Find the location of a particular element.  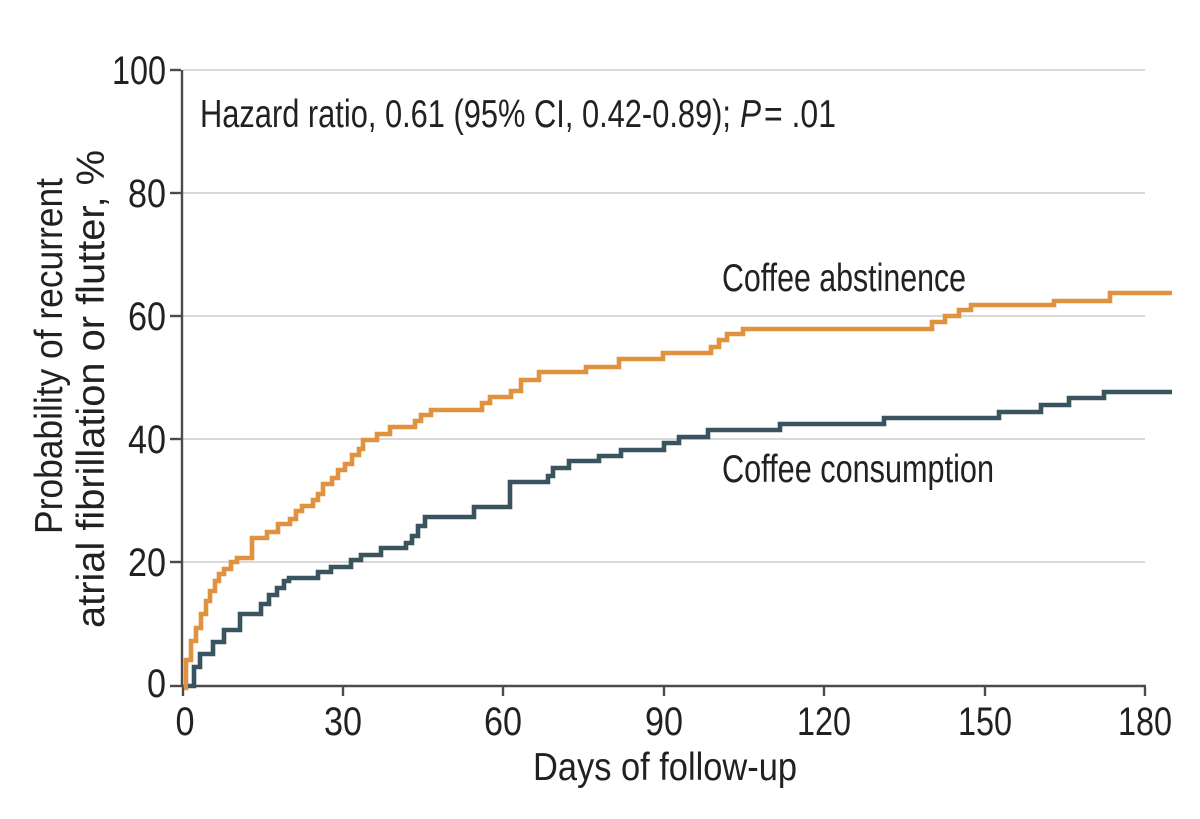

svg-text: 150 is located at coordinates (985, 722).